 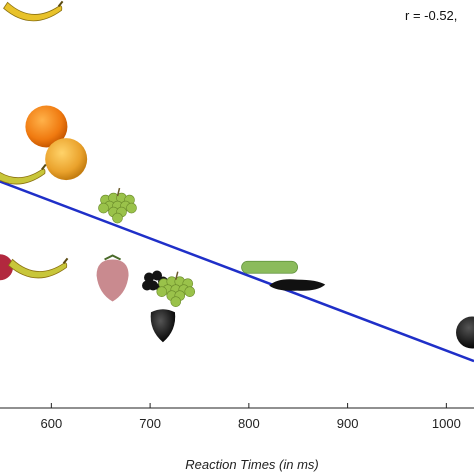 I want to click on point-cucumber, so click(x=269, y=267).